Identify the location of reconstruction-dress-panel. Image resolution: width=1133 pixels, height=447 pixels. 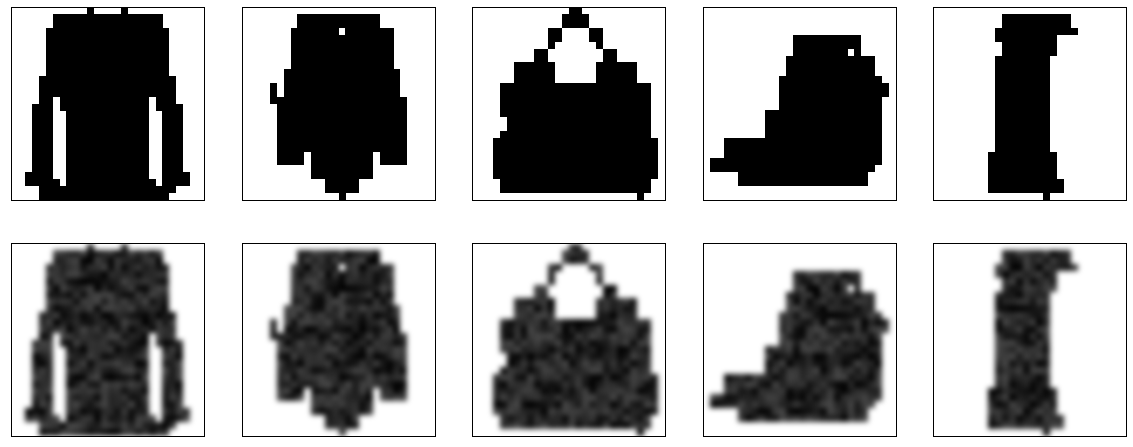
(1030, 340).